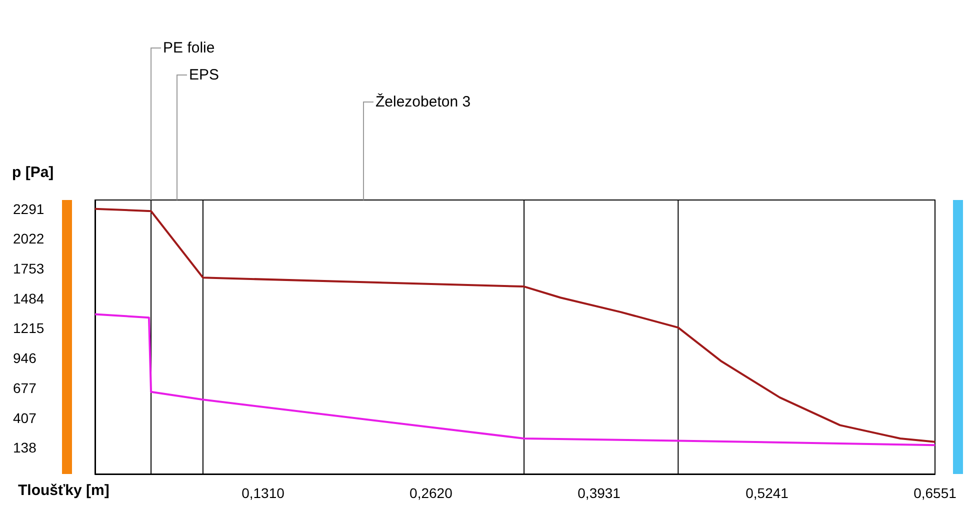 This screenshot has width=967, height=508. What do you see at coordinates (935, 493) in the screenshot?
I see `x-tick-label: 0,6551` at bounding box center [935, 493].